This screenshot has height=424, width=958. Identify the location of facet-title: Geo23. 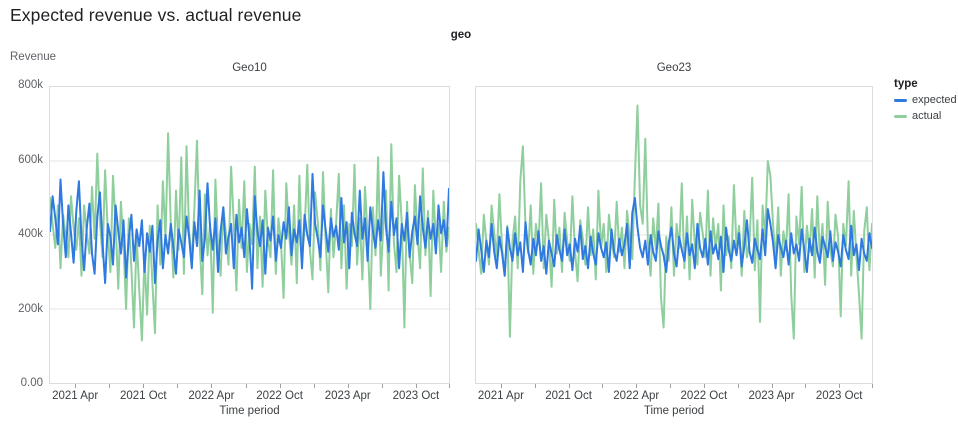
(674, 68).